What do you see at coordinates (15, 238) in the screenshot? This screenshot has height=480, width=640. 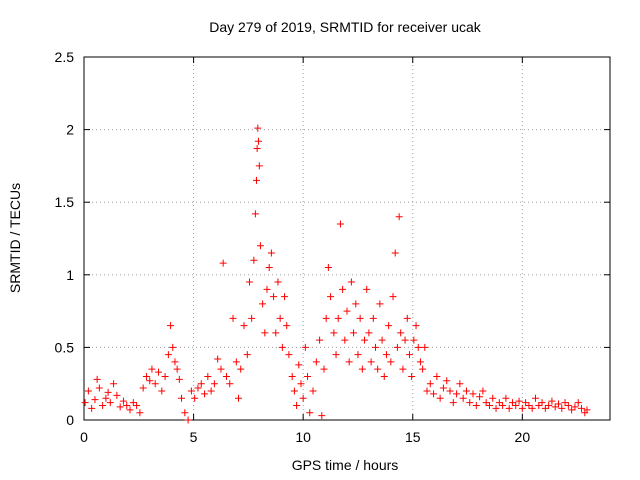 I see `y-axis-label: SRMTID / TECUs` at bounding box center [15, 238].